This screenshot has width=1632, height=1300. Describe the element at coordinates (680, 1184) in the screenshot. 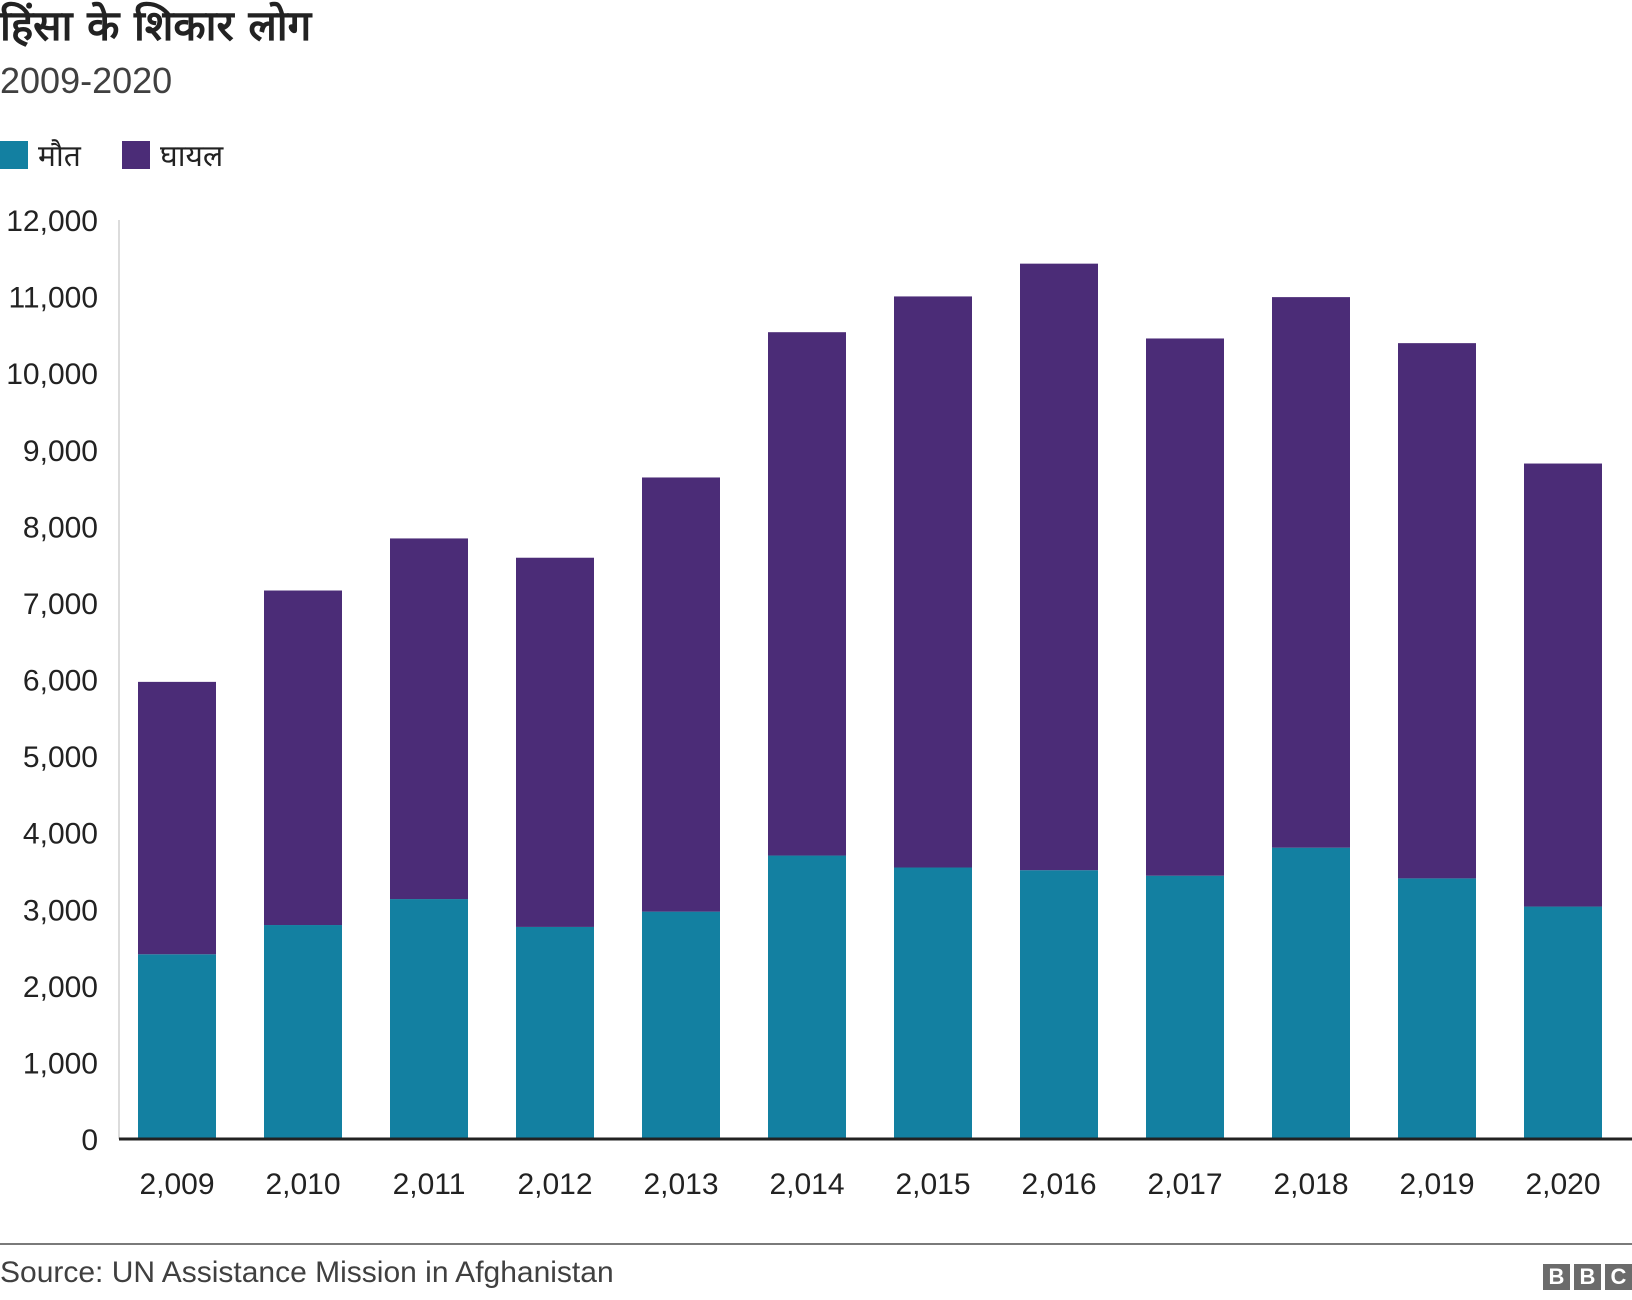

I see `x-tick-label: 2,013` at that location.